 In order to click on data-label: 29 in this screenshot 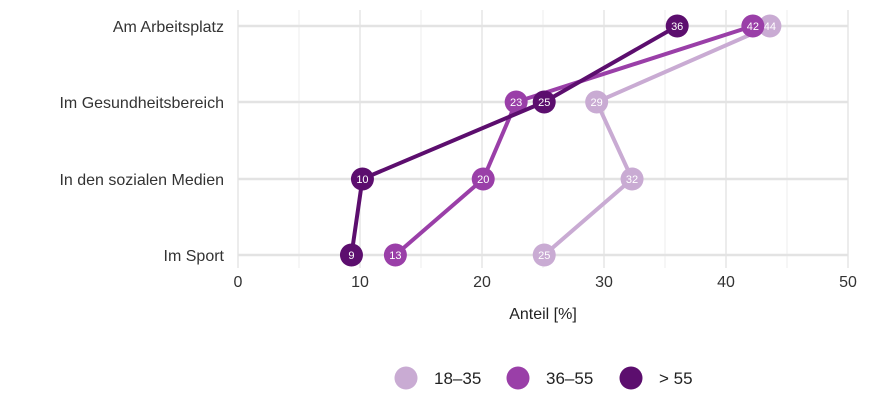, I will do `click(597, 103)`.